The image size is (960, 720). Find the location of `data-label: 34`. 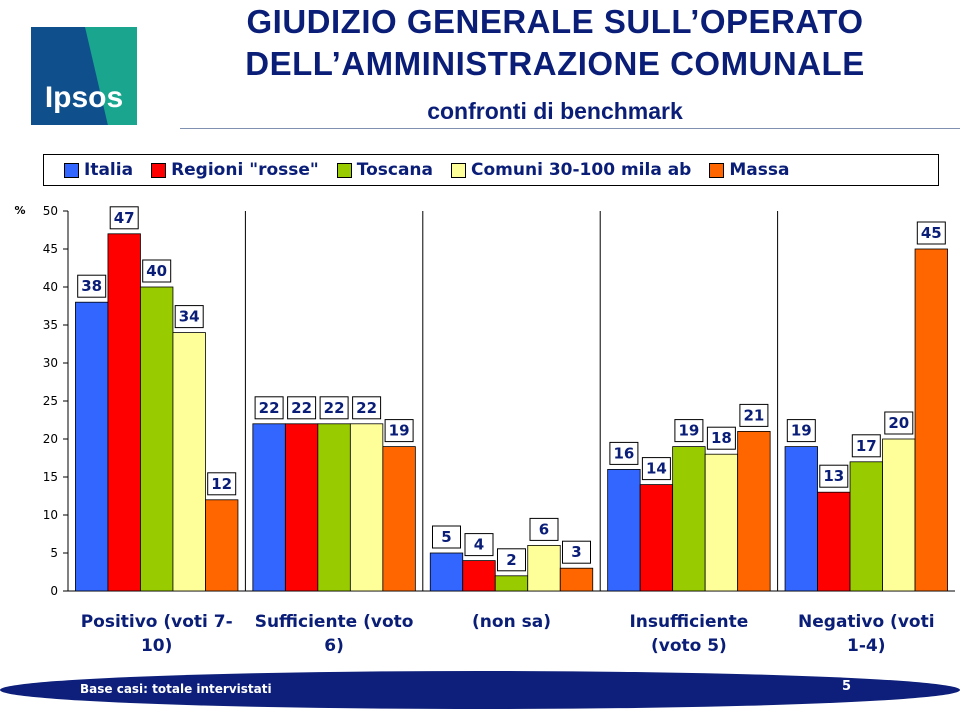

data-label: 34 is located at coordinates (189, 317).